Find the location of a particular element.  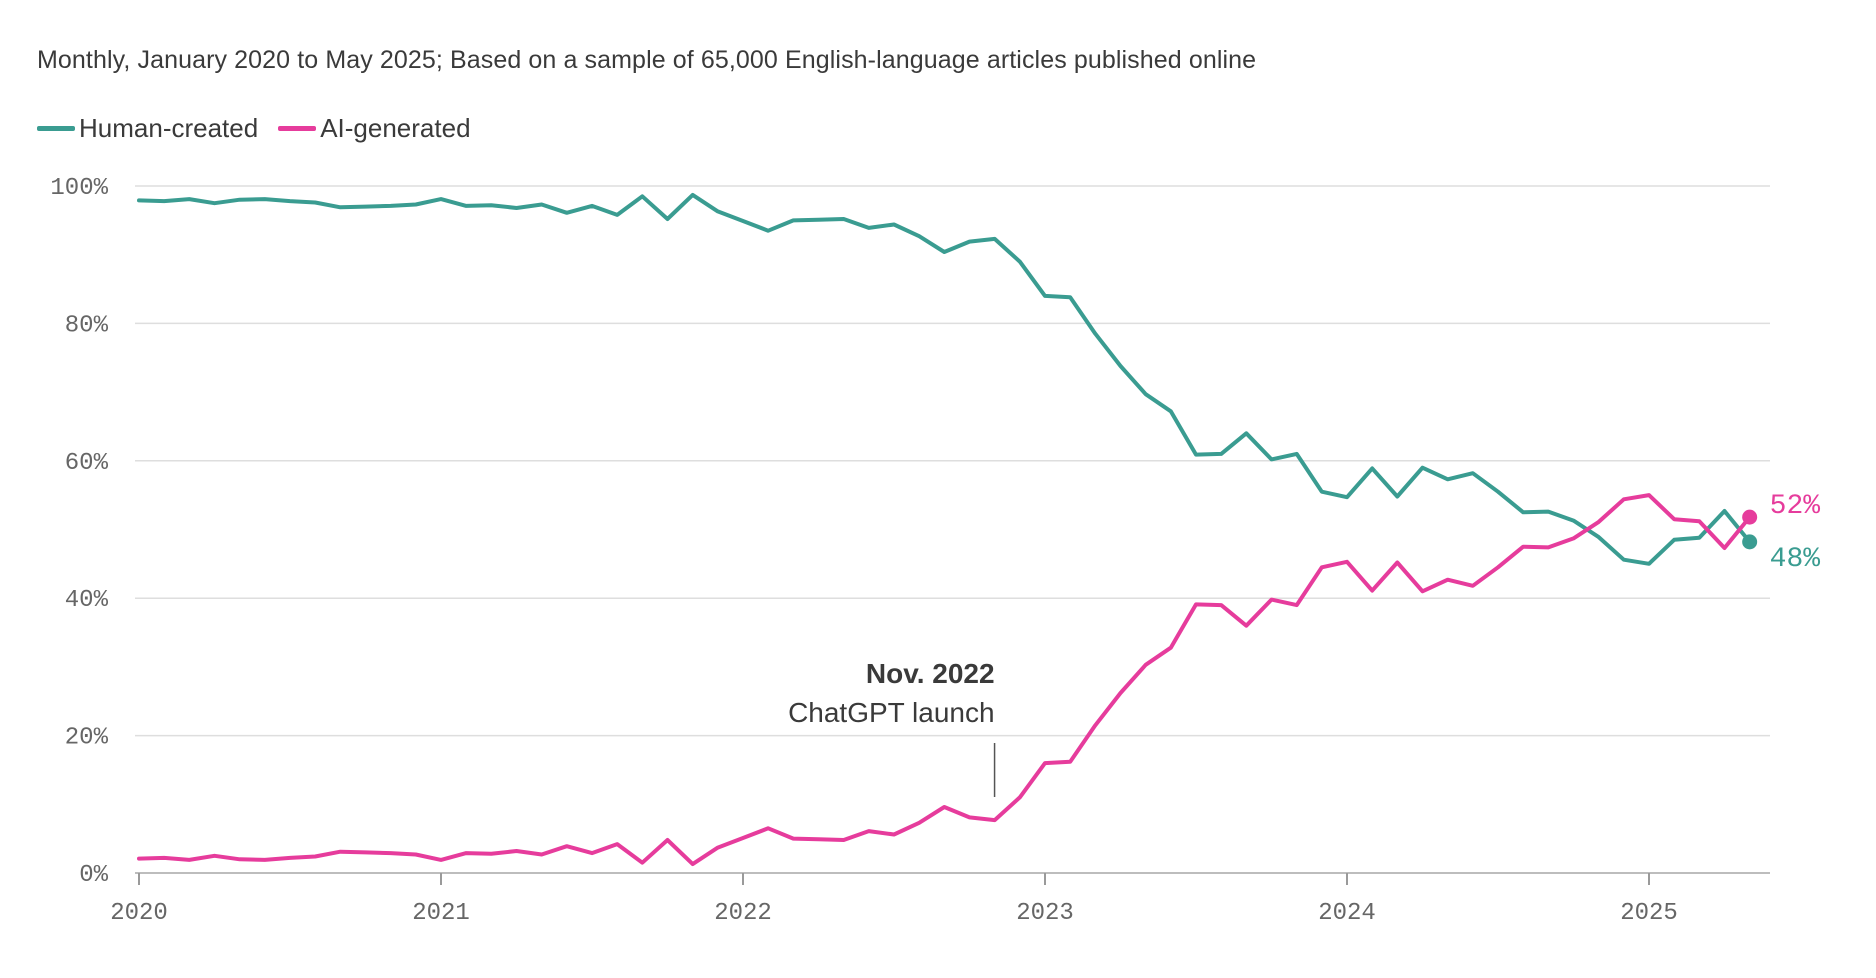

annotation-title: Nov. 2022 is located at coordinates (930, 673).